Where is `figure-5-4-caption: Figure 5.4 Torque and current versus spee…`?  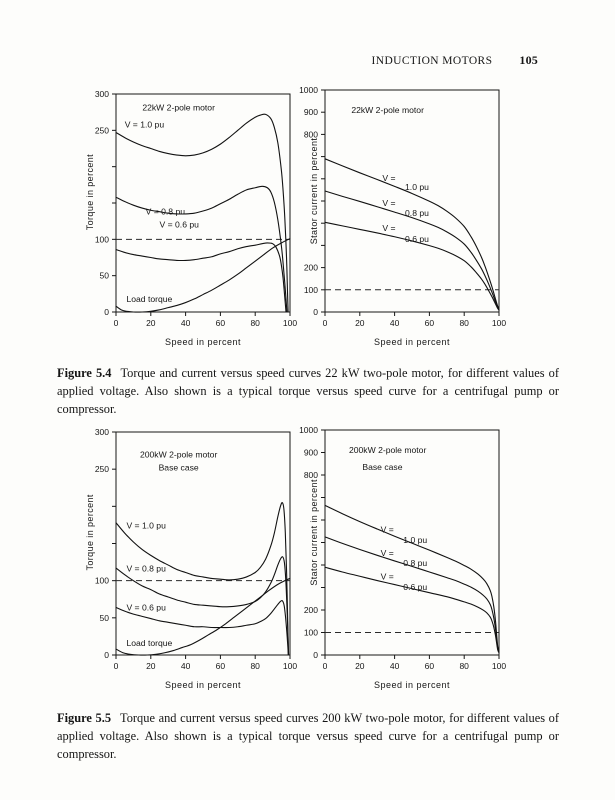
figure-5-4-caption: Figure 5.4 Torque and current versus spee… is located at coordinates (308, 391).